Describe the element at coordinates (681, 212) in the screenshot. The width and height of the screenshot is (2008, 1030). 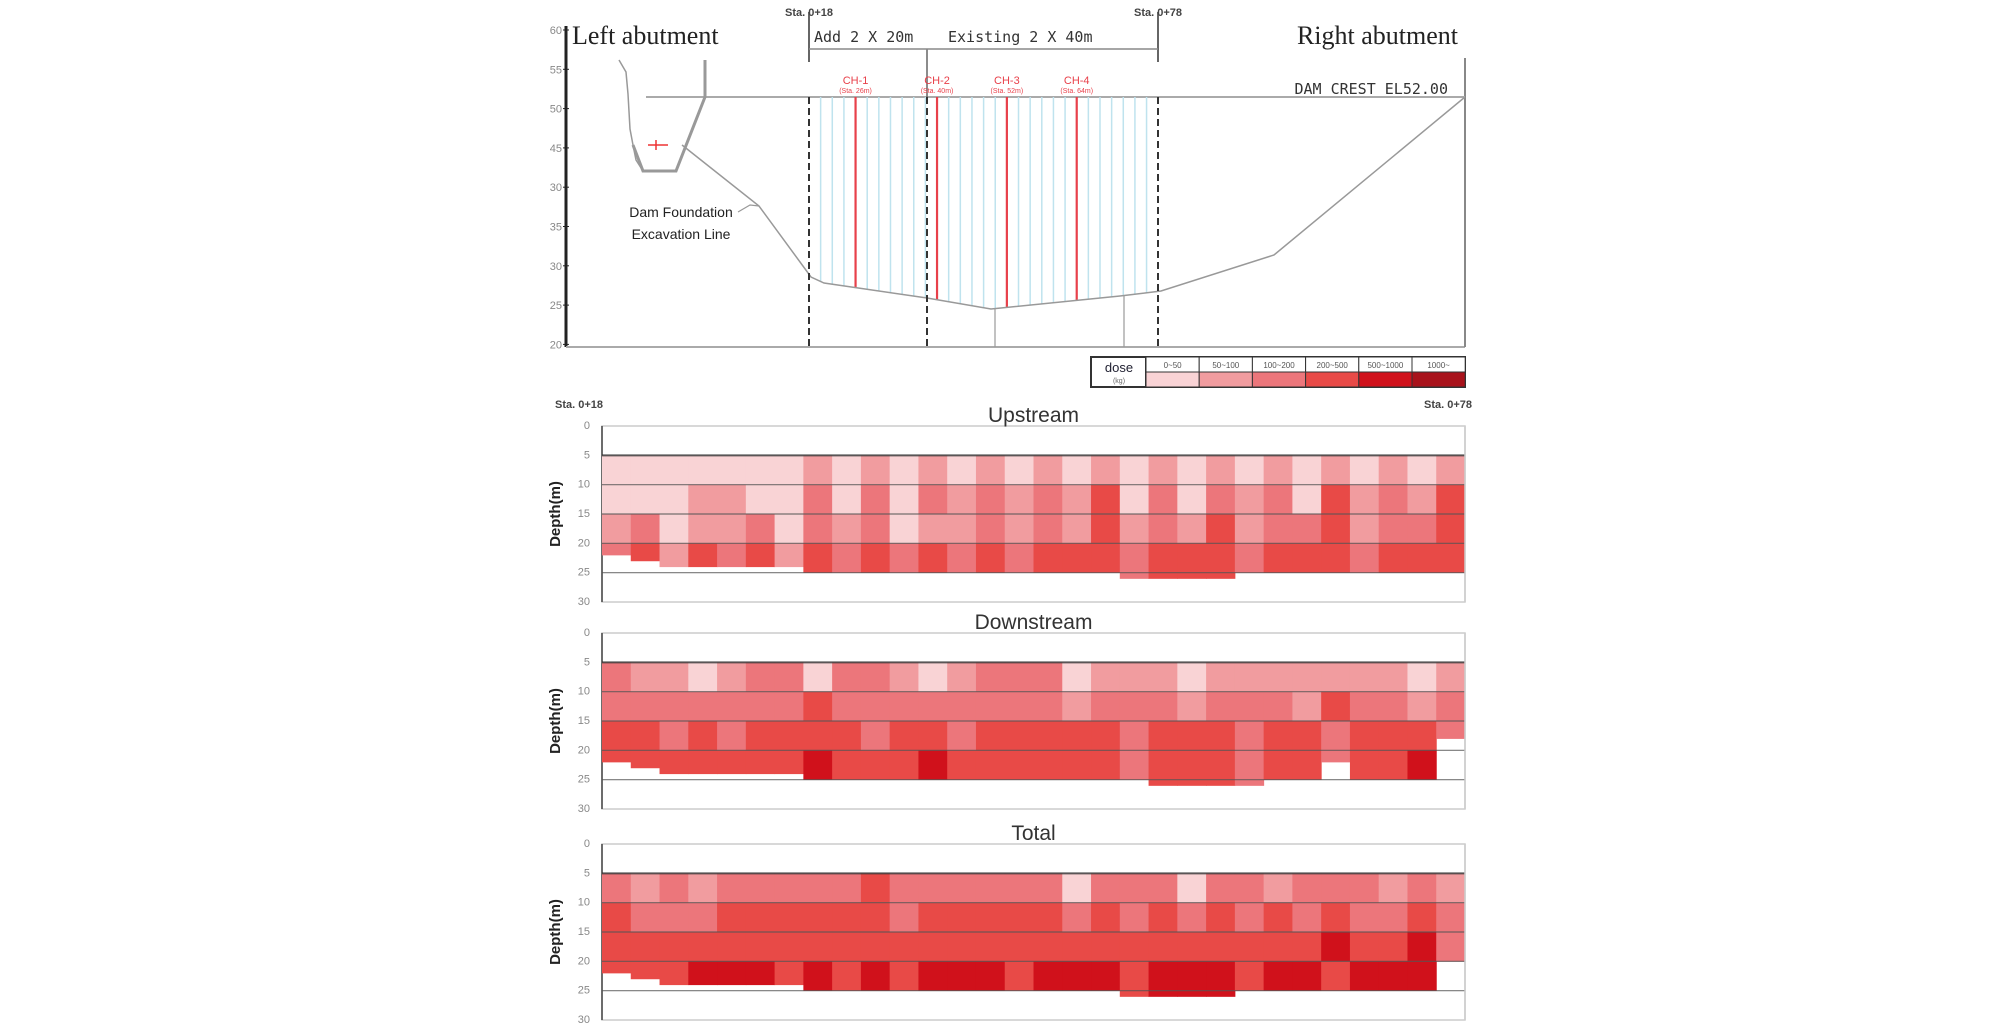
I see `foundation-label-line1: Dam Foundation` at that location.